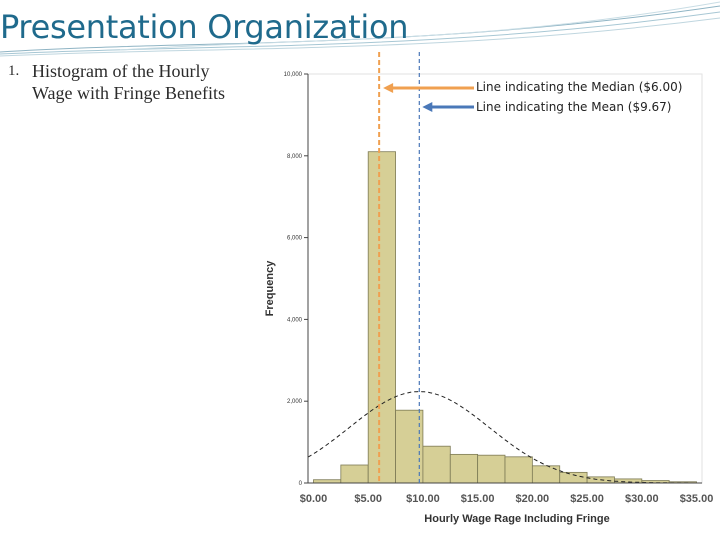 Image resolution: width=720 pixels, height=540 pixels. I want to click on x-tick-label: $35.00, so click(697, 499).